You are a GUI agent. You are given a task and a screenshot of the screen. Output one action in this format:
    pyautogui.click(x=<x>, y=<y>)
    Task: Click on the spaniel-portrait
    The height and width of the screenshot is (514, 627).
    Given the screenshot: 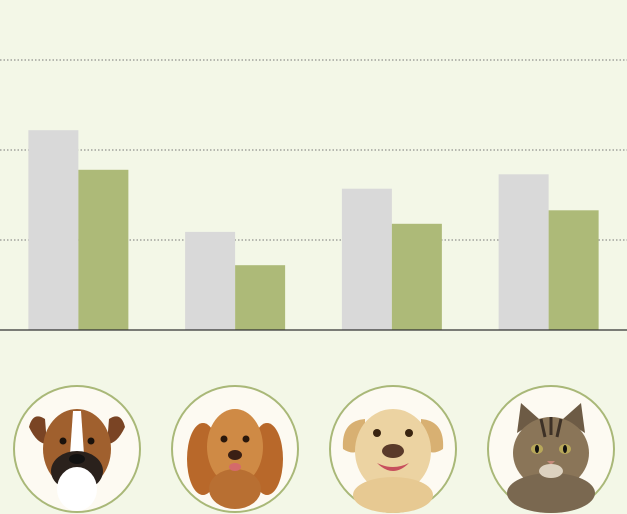 What is the action you would take?
    pyautogui.click(x=235, y=449)
    